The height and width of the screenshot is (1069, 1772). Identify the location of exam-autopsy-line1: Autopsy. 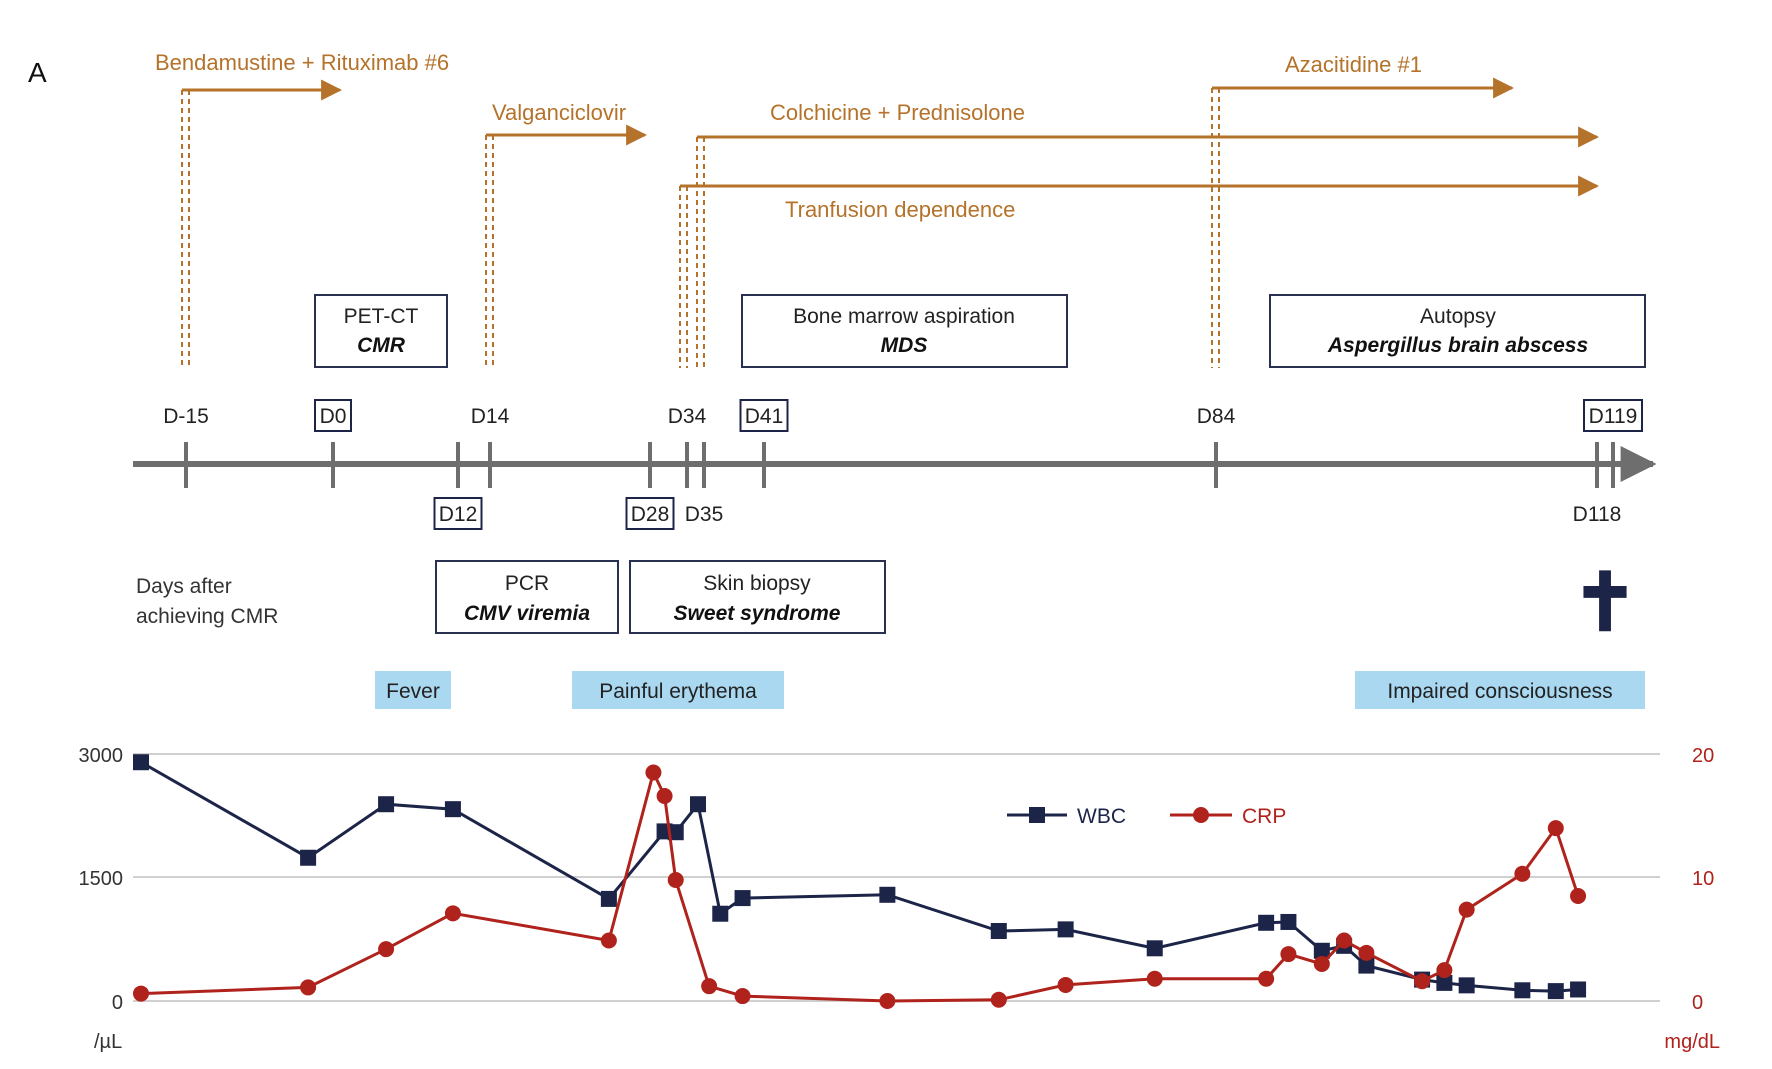
(1458, 316).